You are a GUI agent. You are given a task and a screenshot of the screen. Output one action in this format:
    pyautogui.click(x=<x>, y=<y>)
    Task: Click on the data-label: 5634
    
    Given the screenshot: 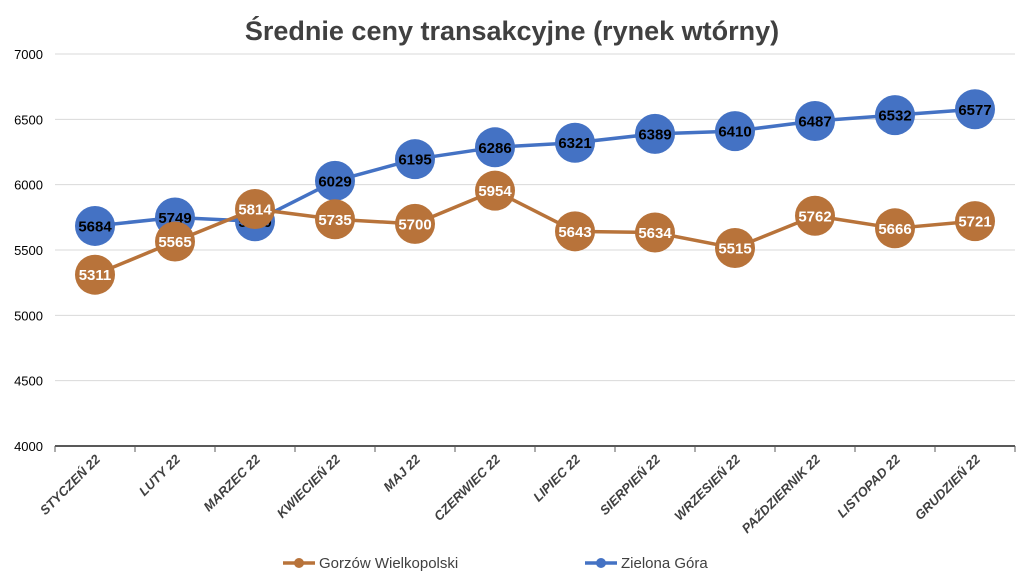 What is the action you would take?
    pyautogui.click(x=655, y=233)
    